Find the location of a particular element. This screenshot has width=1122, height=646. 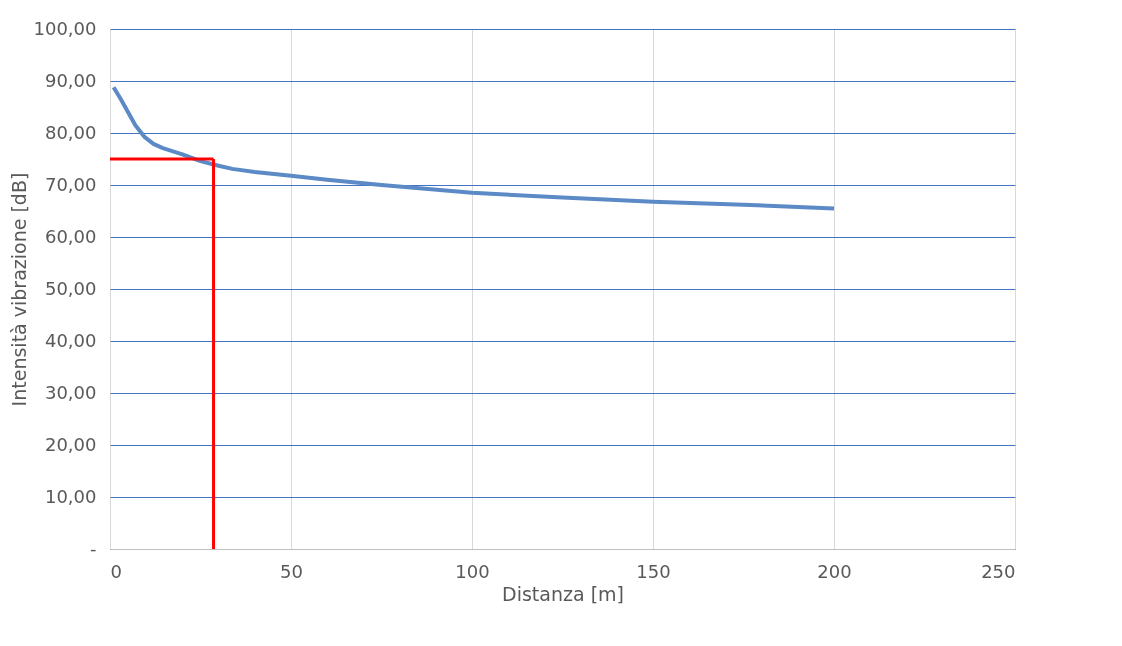

y-tick-label: 100,00 is located at coordinates (65, 28).